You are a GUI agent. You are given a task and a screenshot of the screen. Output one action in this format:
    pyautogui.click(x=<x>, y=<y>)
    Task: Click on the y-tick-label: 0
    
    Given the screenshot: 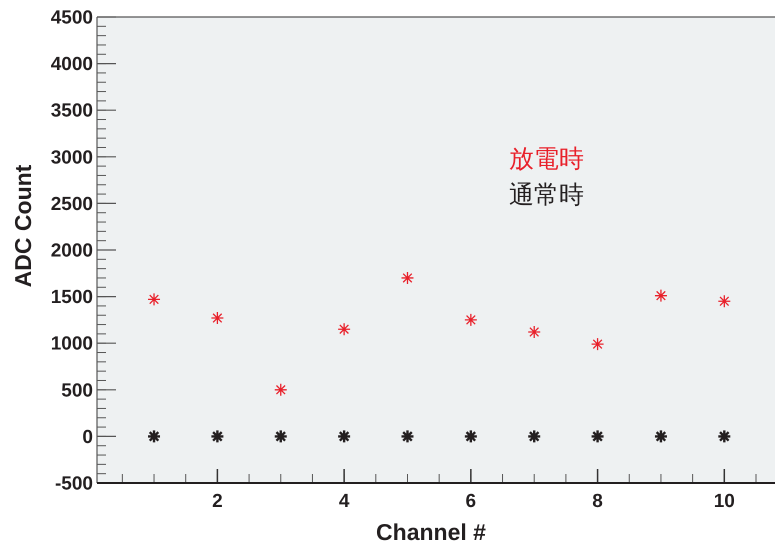 What is the action you would take?
    pyautogui.click(x=87, y=437)
    